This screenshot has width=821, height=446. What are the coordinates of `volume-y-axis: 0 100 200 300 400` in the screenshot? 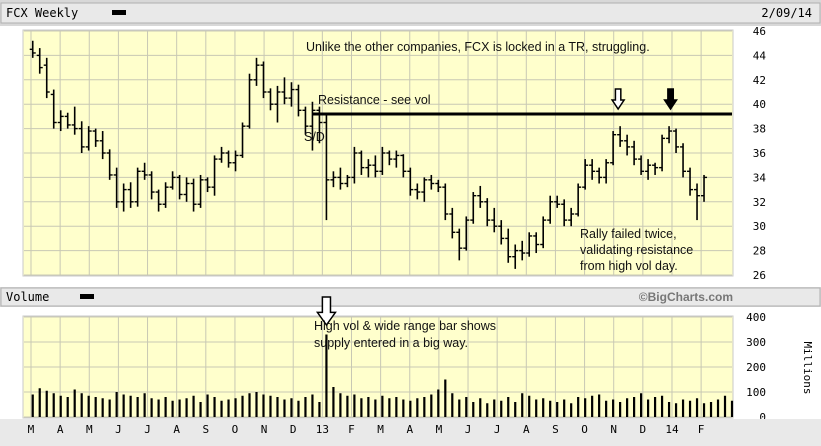 It's located at (756, 367).